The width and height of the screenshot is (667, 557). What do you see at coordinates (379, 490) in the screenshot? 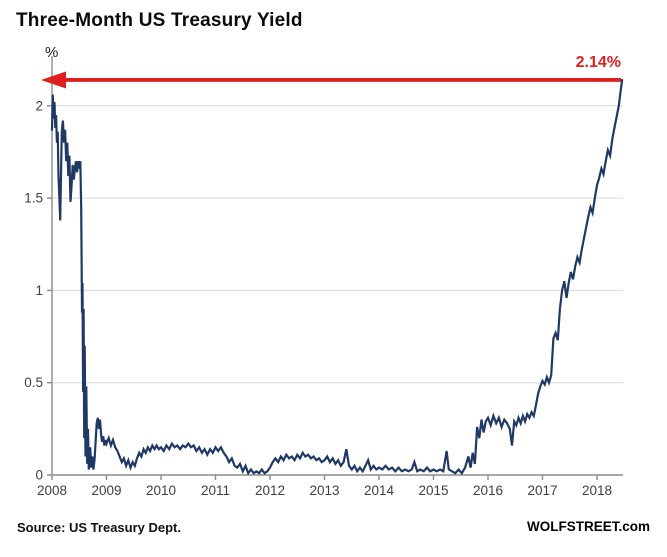
I see `x-tick-label: 2014` at bounding box center [379, 490].